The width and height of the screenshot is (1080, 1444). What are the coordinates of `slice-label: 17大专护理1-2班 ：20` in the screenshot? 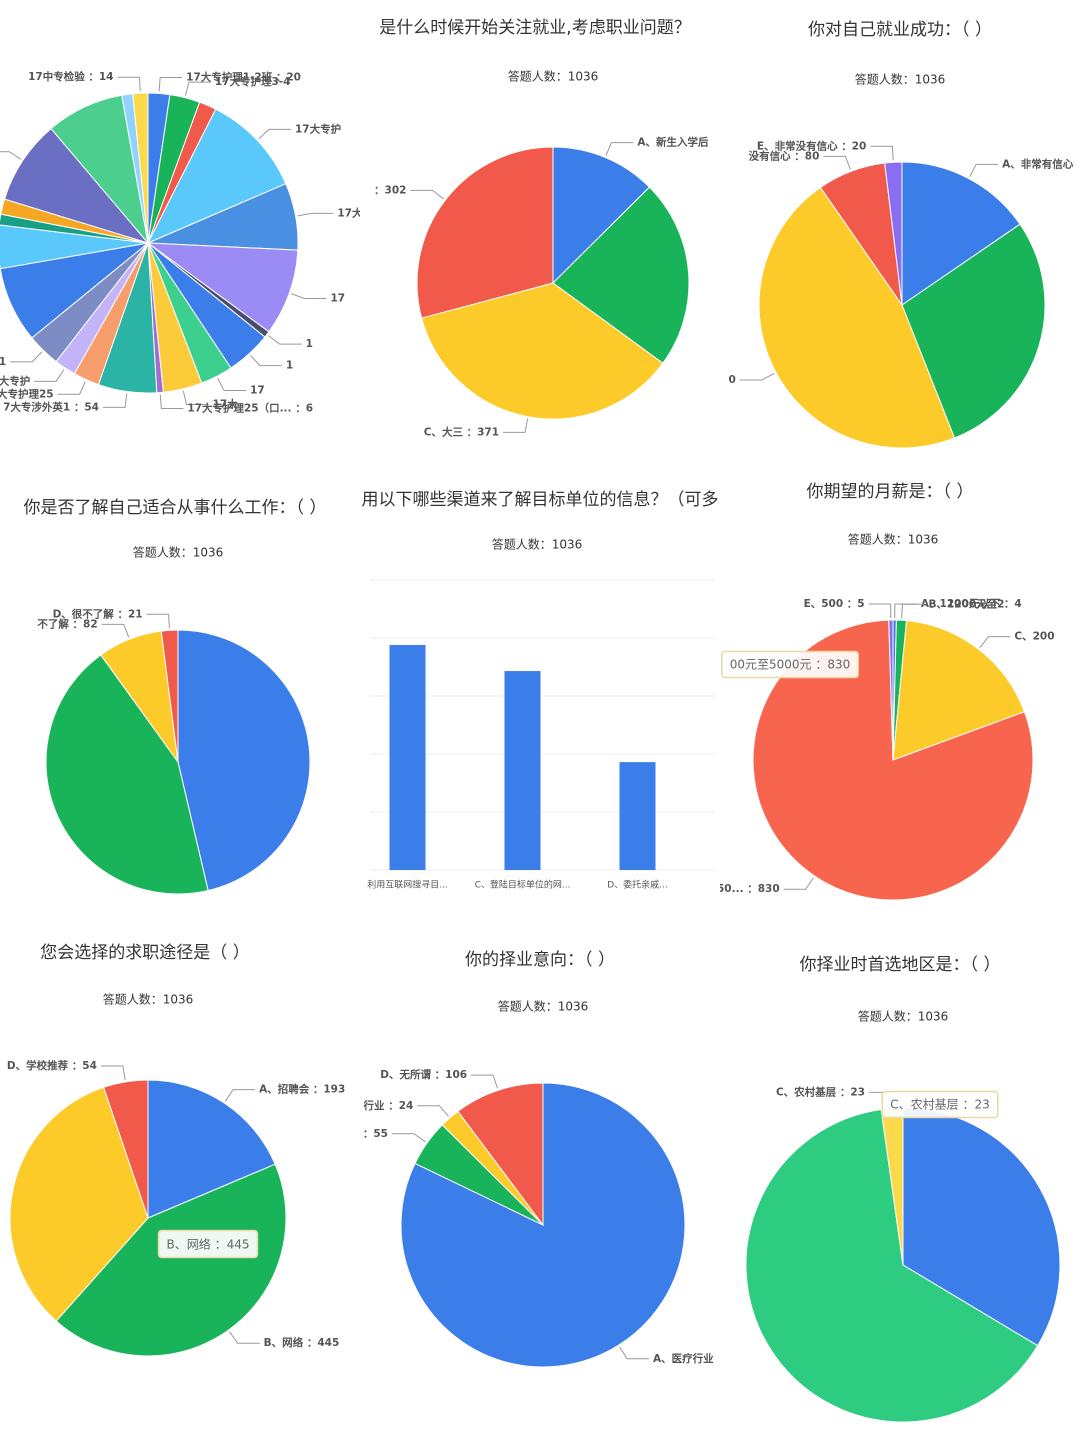 It's located at (243, 76).